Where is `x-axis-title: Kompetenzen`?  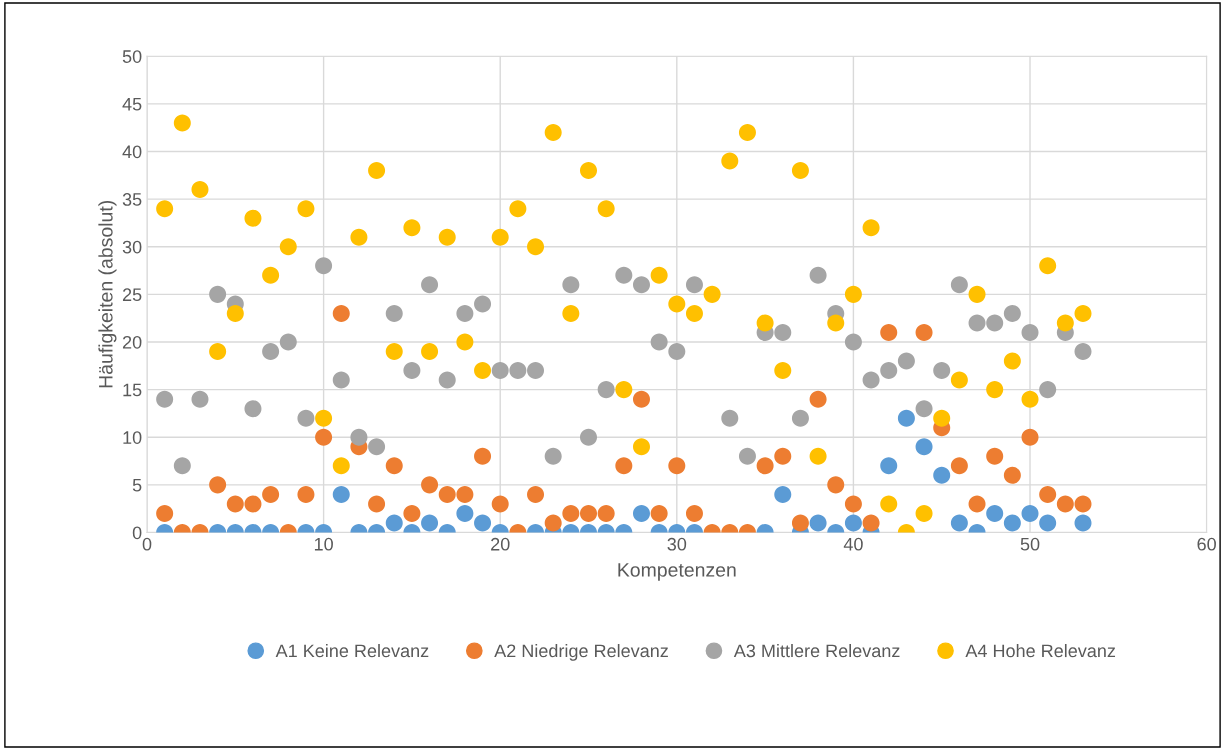 x-axis-title: Kompetenzen is located at coordinates (677, 572).